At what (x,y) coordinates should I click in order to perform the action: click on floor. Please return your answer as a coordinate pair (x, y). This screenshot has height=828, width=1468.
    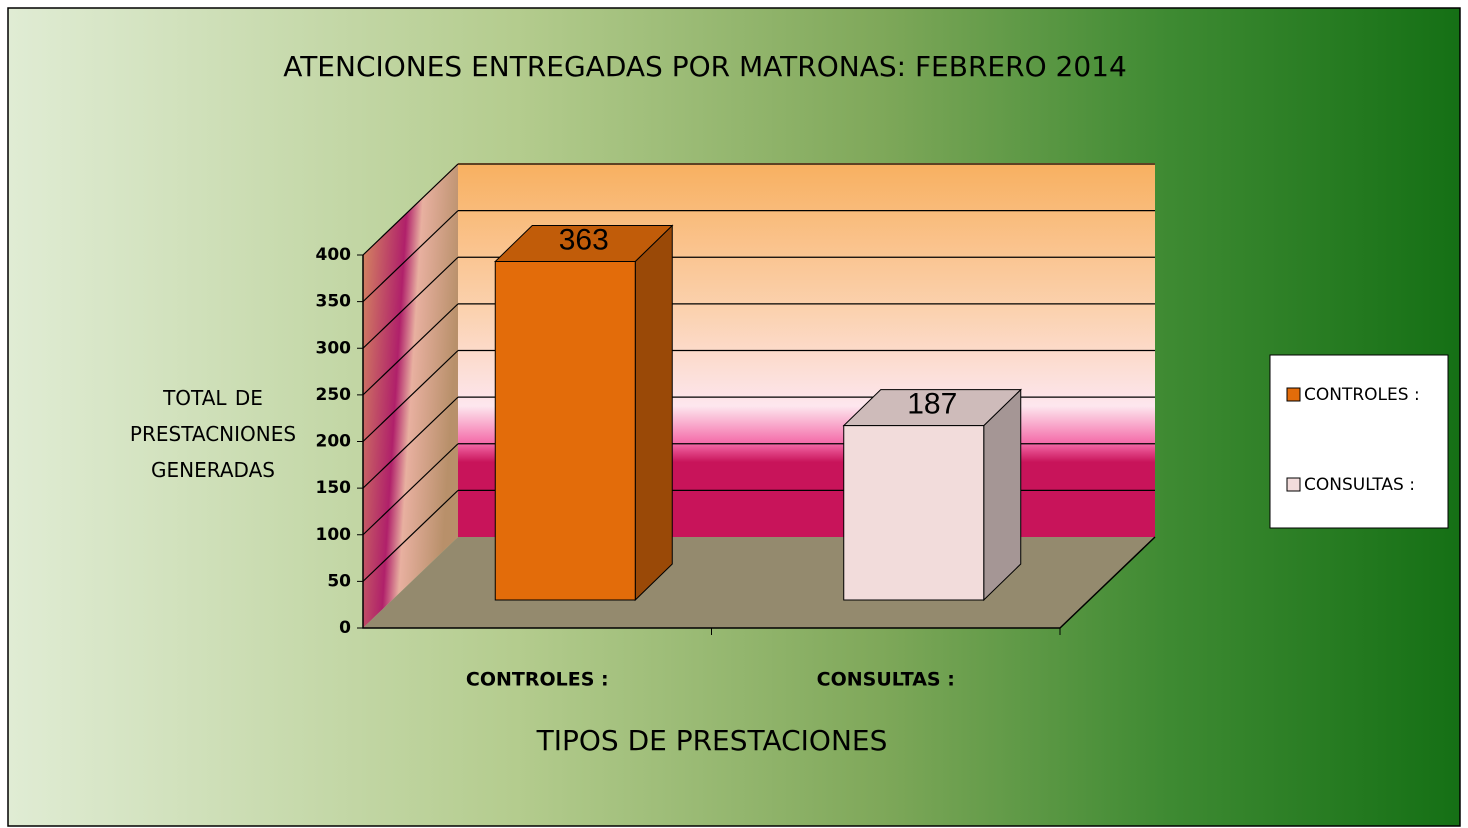
    Looking at the image, I should click on (759, 582).